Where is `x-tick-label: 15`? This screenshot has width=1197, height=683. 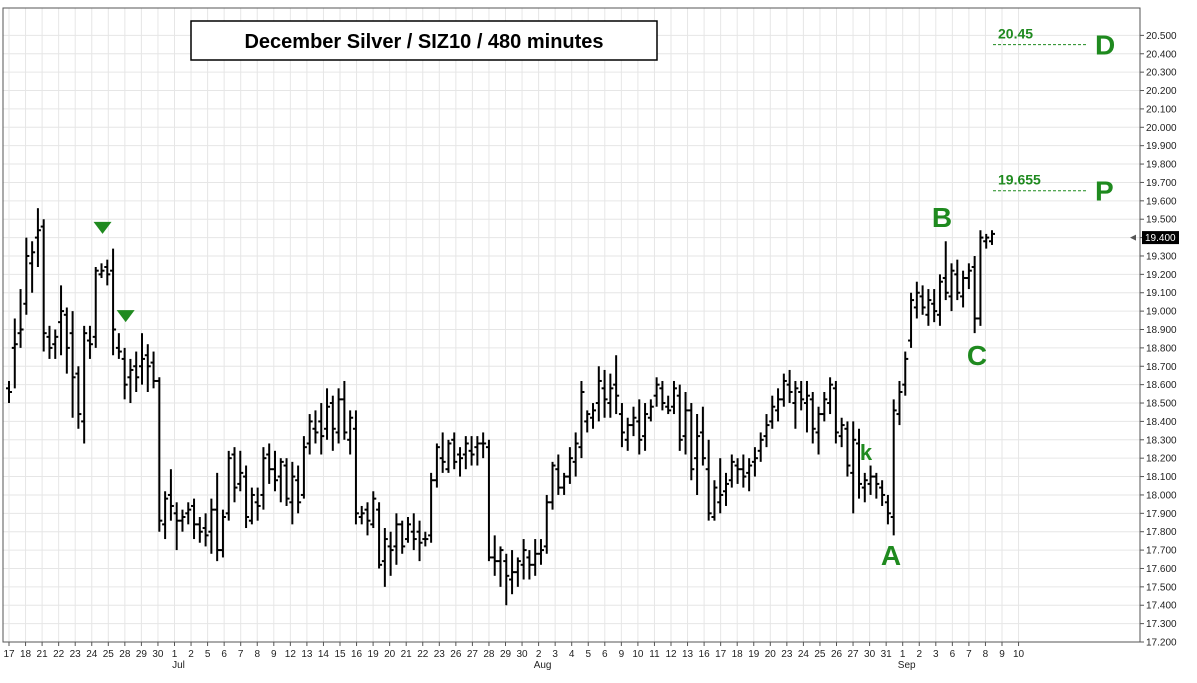
x-tick-label: 15 is located at coordinates (340, 654).